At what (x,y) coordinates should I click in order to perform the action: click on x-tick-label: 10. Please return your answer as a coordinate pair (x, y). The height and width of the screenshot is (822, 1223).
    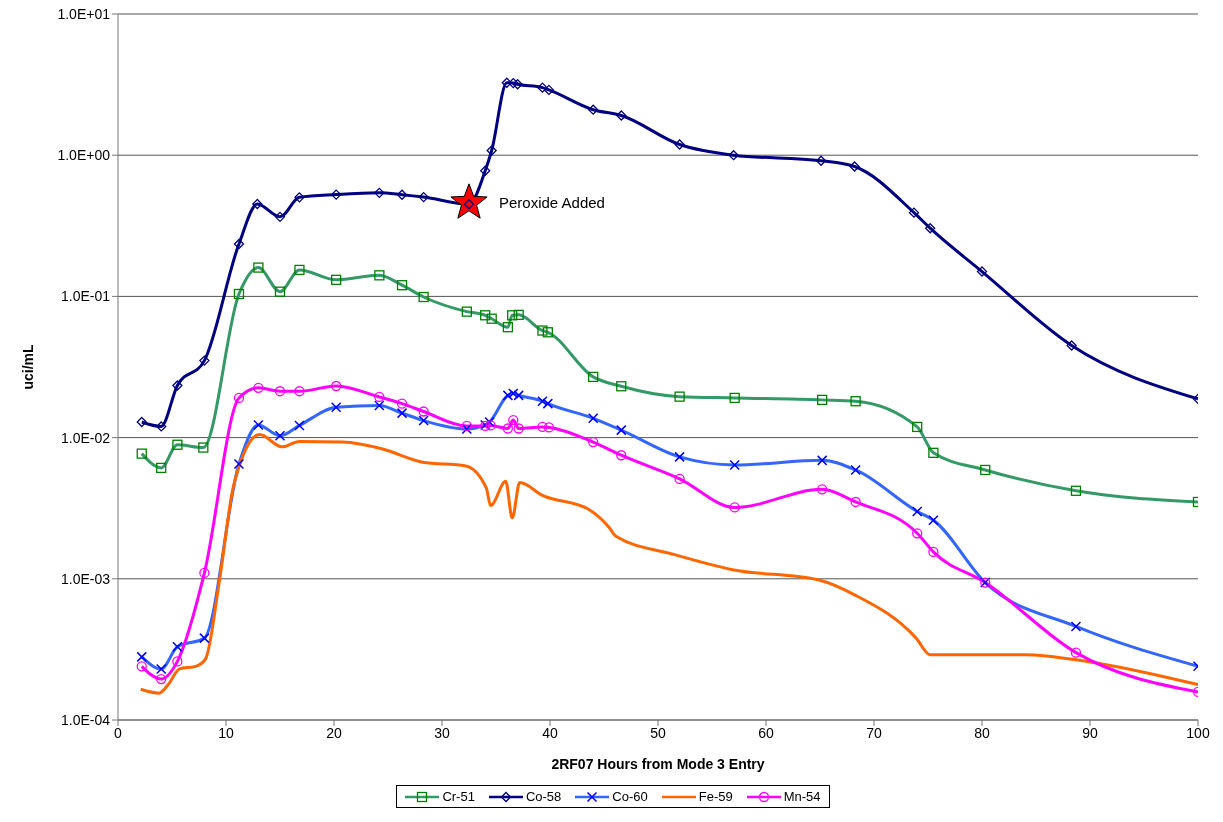
    Looking at the image, I should click on (226, 732).